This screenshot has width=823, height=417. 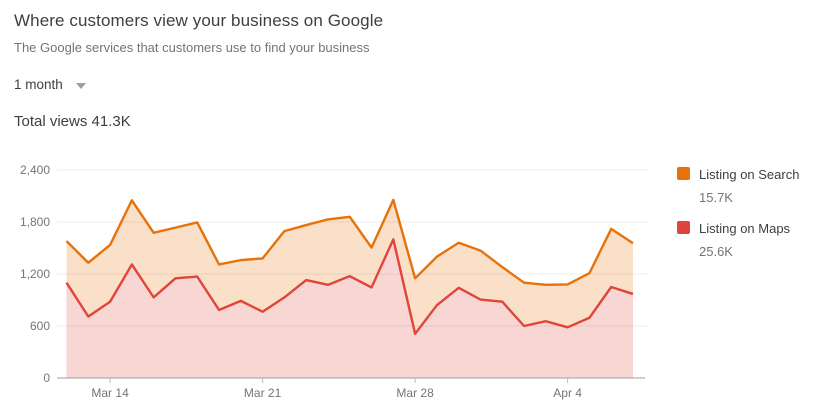 I want to click on svg-text: 2,400, so click(x=35, y=170).